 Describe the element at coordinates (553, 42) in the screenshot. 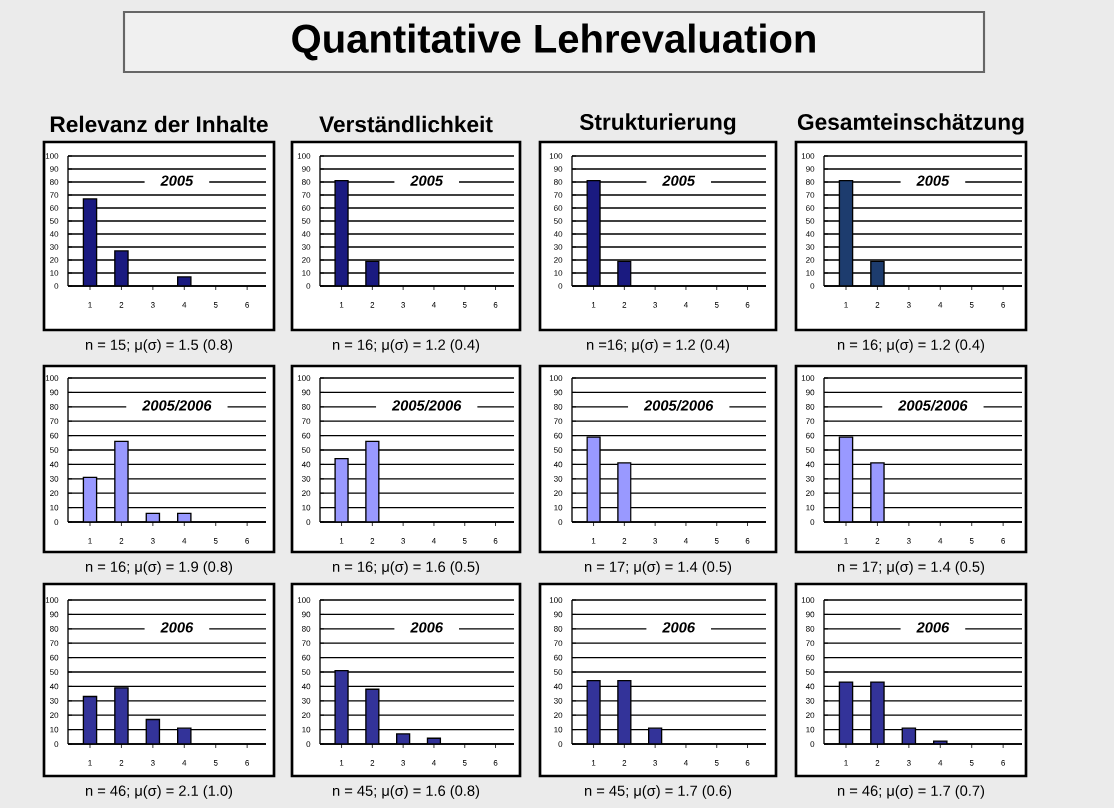

I see `text: Quantitative Lehrevaluation` at that location.